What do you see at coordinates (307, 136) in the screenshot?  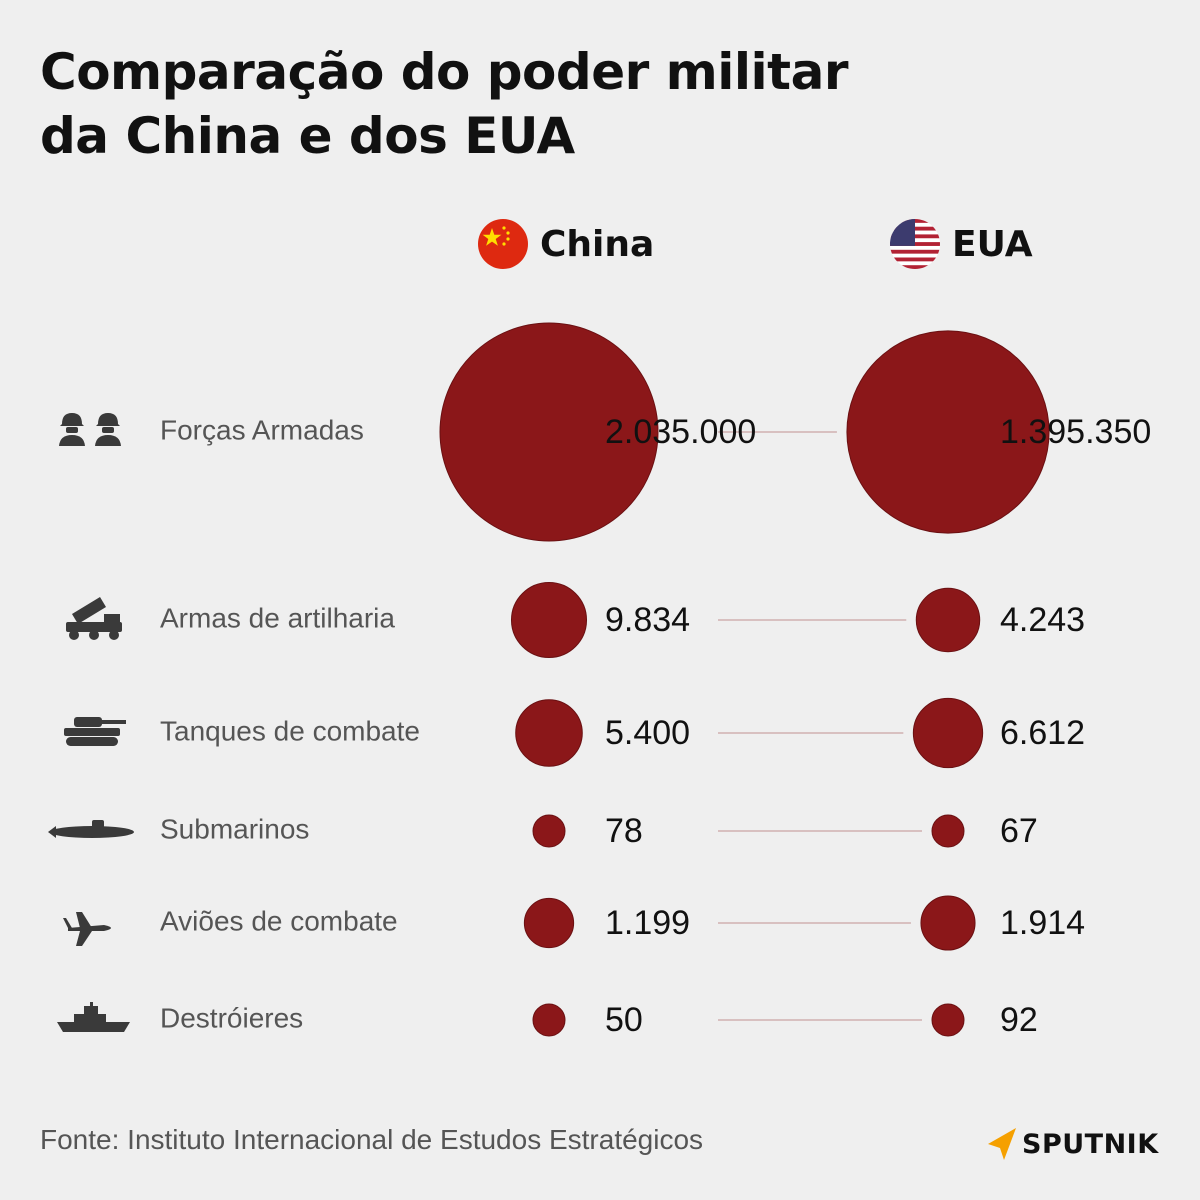 I see `title-line-2: da China e dos EUA` at bounding box center [307, 136].